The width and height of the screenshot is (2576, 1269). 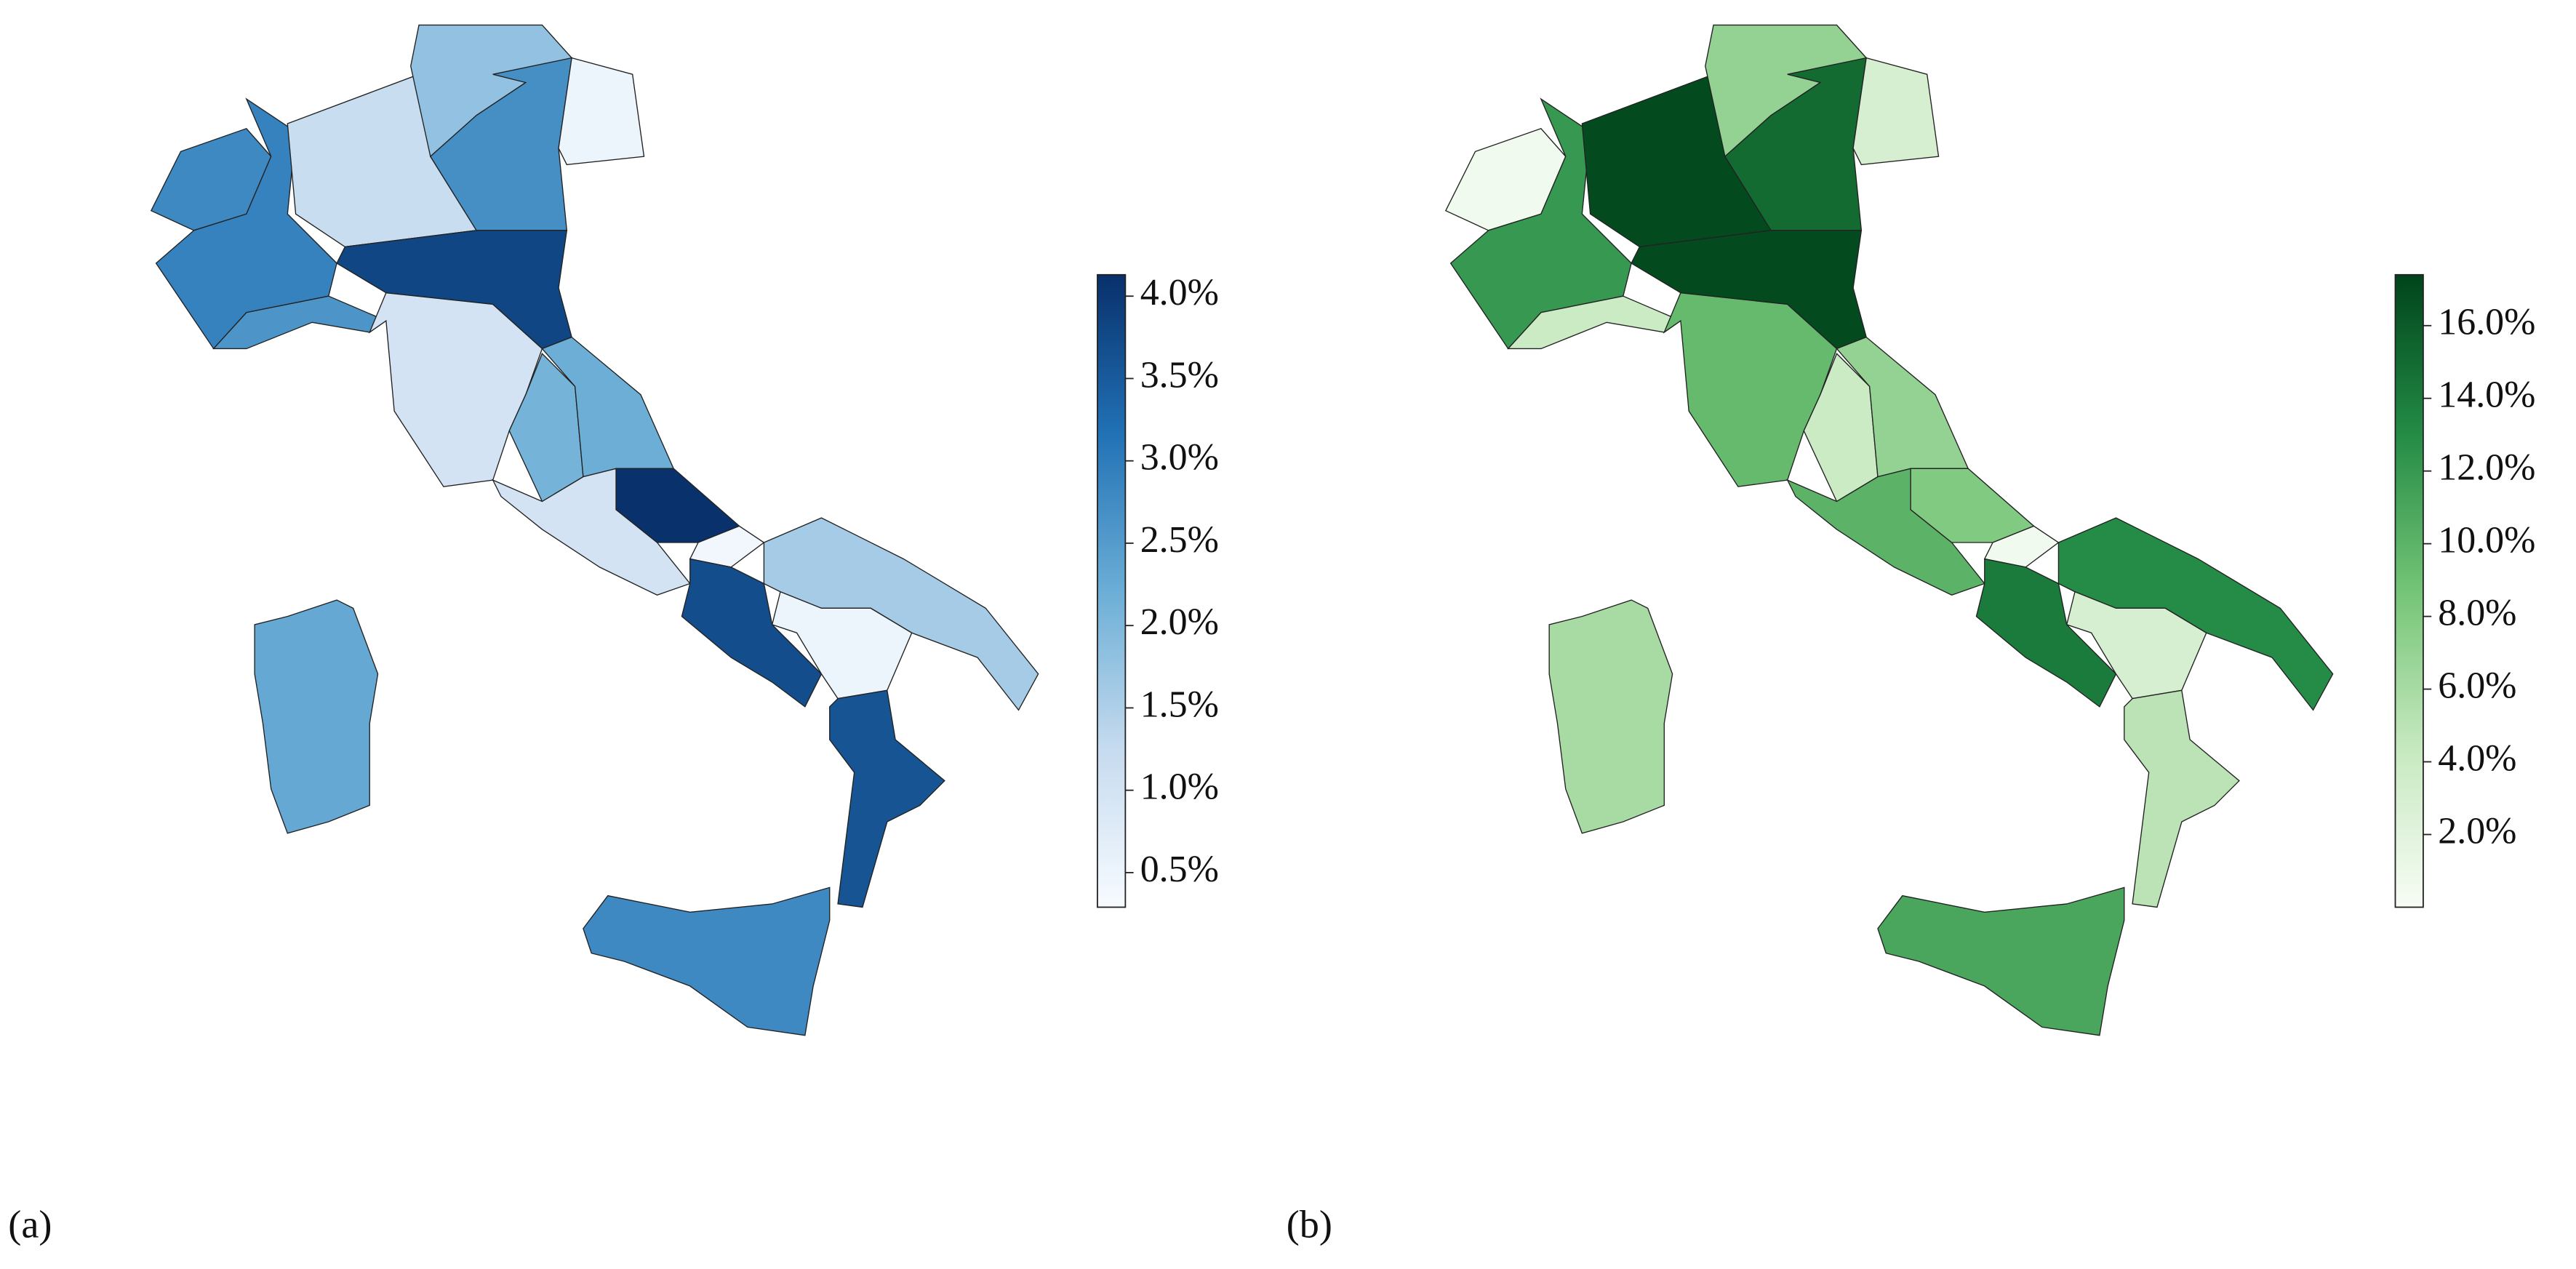 I want to click on colorbar-tick-label: 10.0%, so click(x=2486, y=540).